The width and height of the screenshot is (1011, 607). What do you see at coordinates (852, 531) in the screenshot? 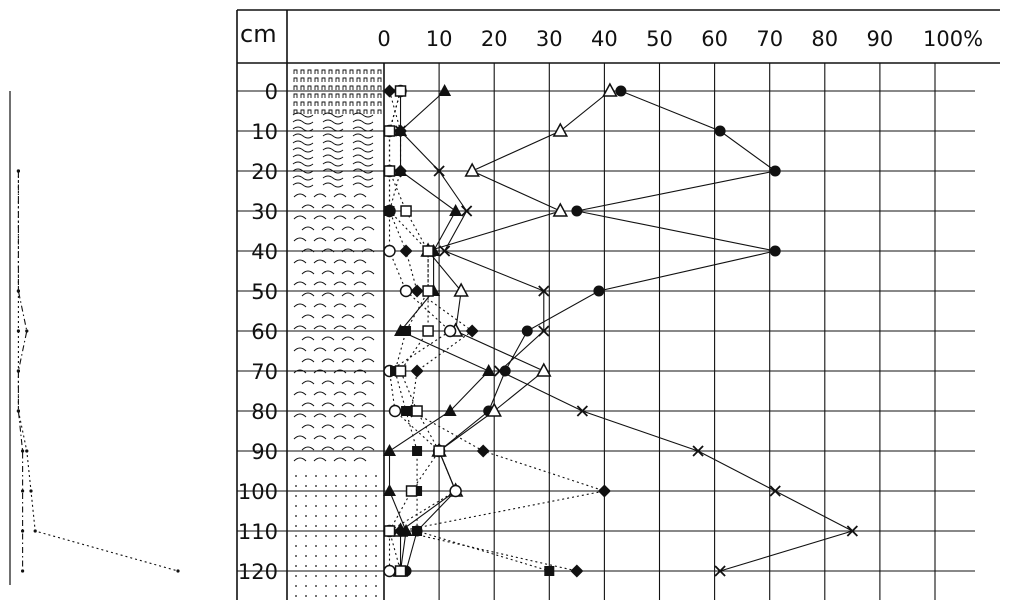
I see `cross-point` at bounding box center [852, 531].